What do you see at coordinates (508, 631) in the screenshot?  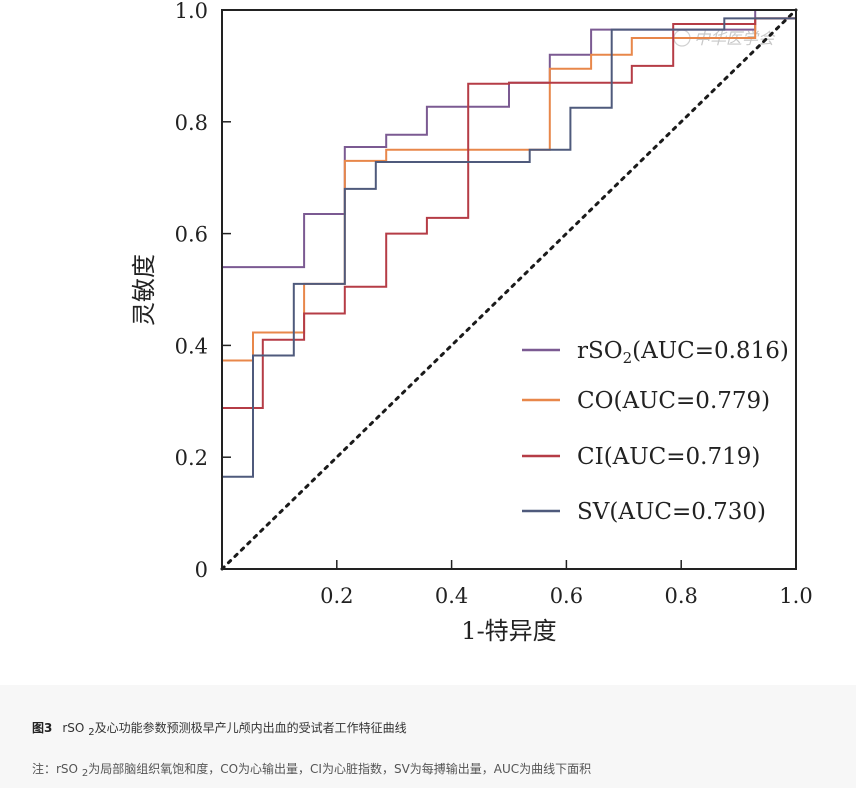 I see `x-axis-label: 1-特异度` at bounding box center [508, 631].